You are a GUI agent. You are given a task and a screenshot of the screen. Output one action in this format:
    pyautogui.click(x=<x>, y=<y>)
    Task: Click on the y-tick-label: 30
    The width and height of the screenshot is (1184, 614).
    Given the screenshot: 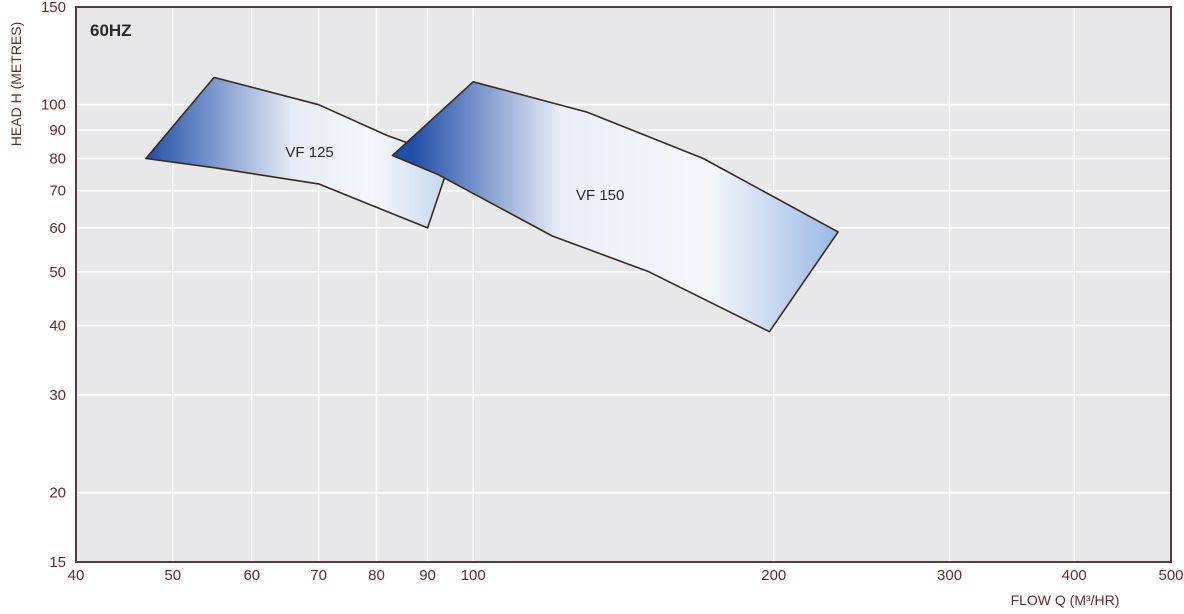 What is the action you would take?
    pyautogui.click(x=57, y=395)
    